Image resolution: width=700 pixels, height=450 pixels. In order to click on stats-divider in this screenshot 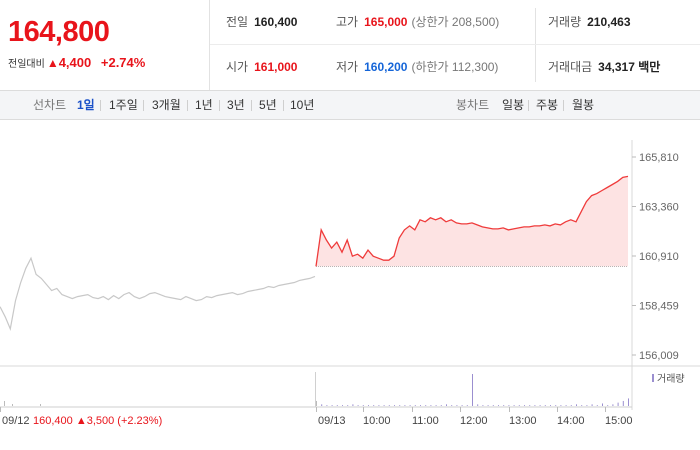, I will do `click(535, 45)`.